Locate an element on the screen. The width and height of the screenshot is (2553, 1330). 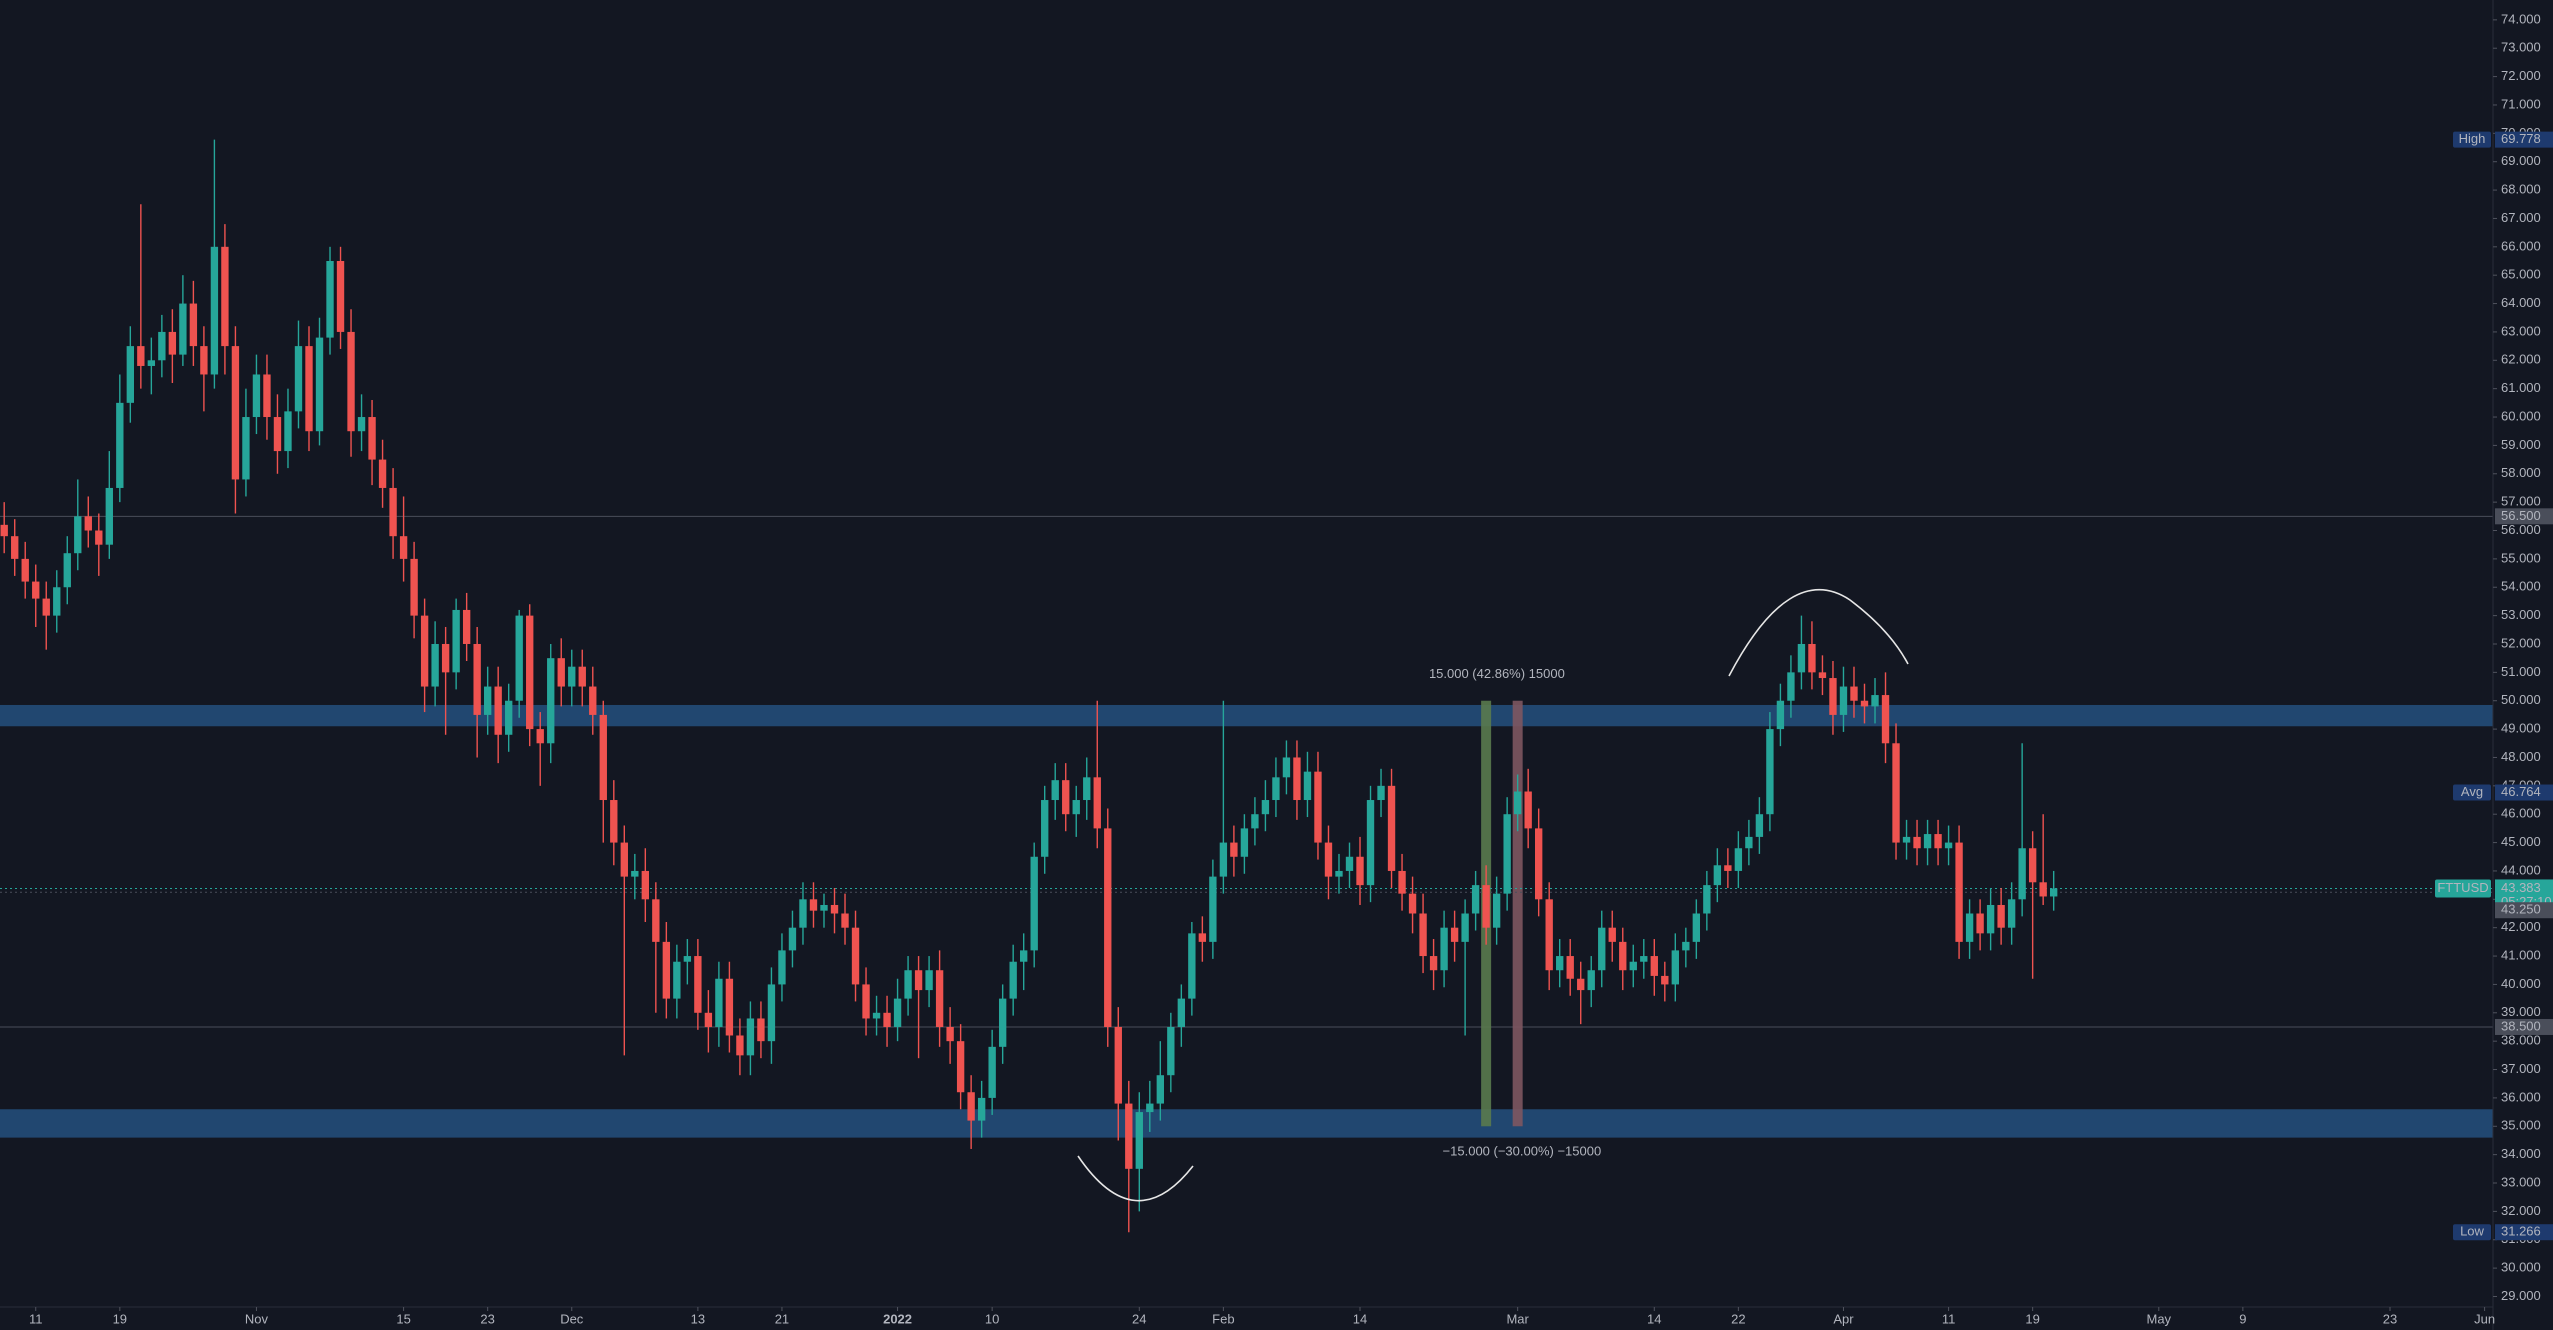
y-tick-label: 39.000 is located at coordinates (2521, 1011).